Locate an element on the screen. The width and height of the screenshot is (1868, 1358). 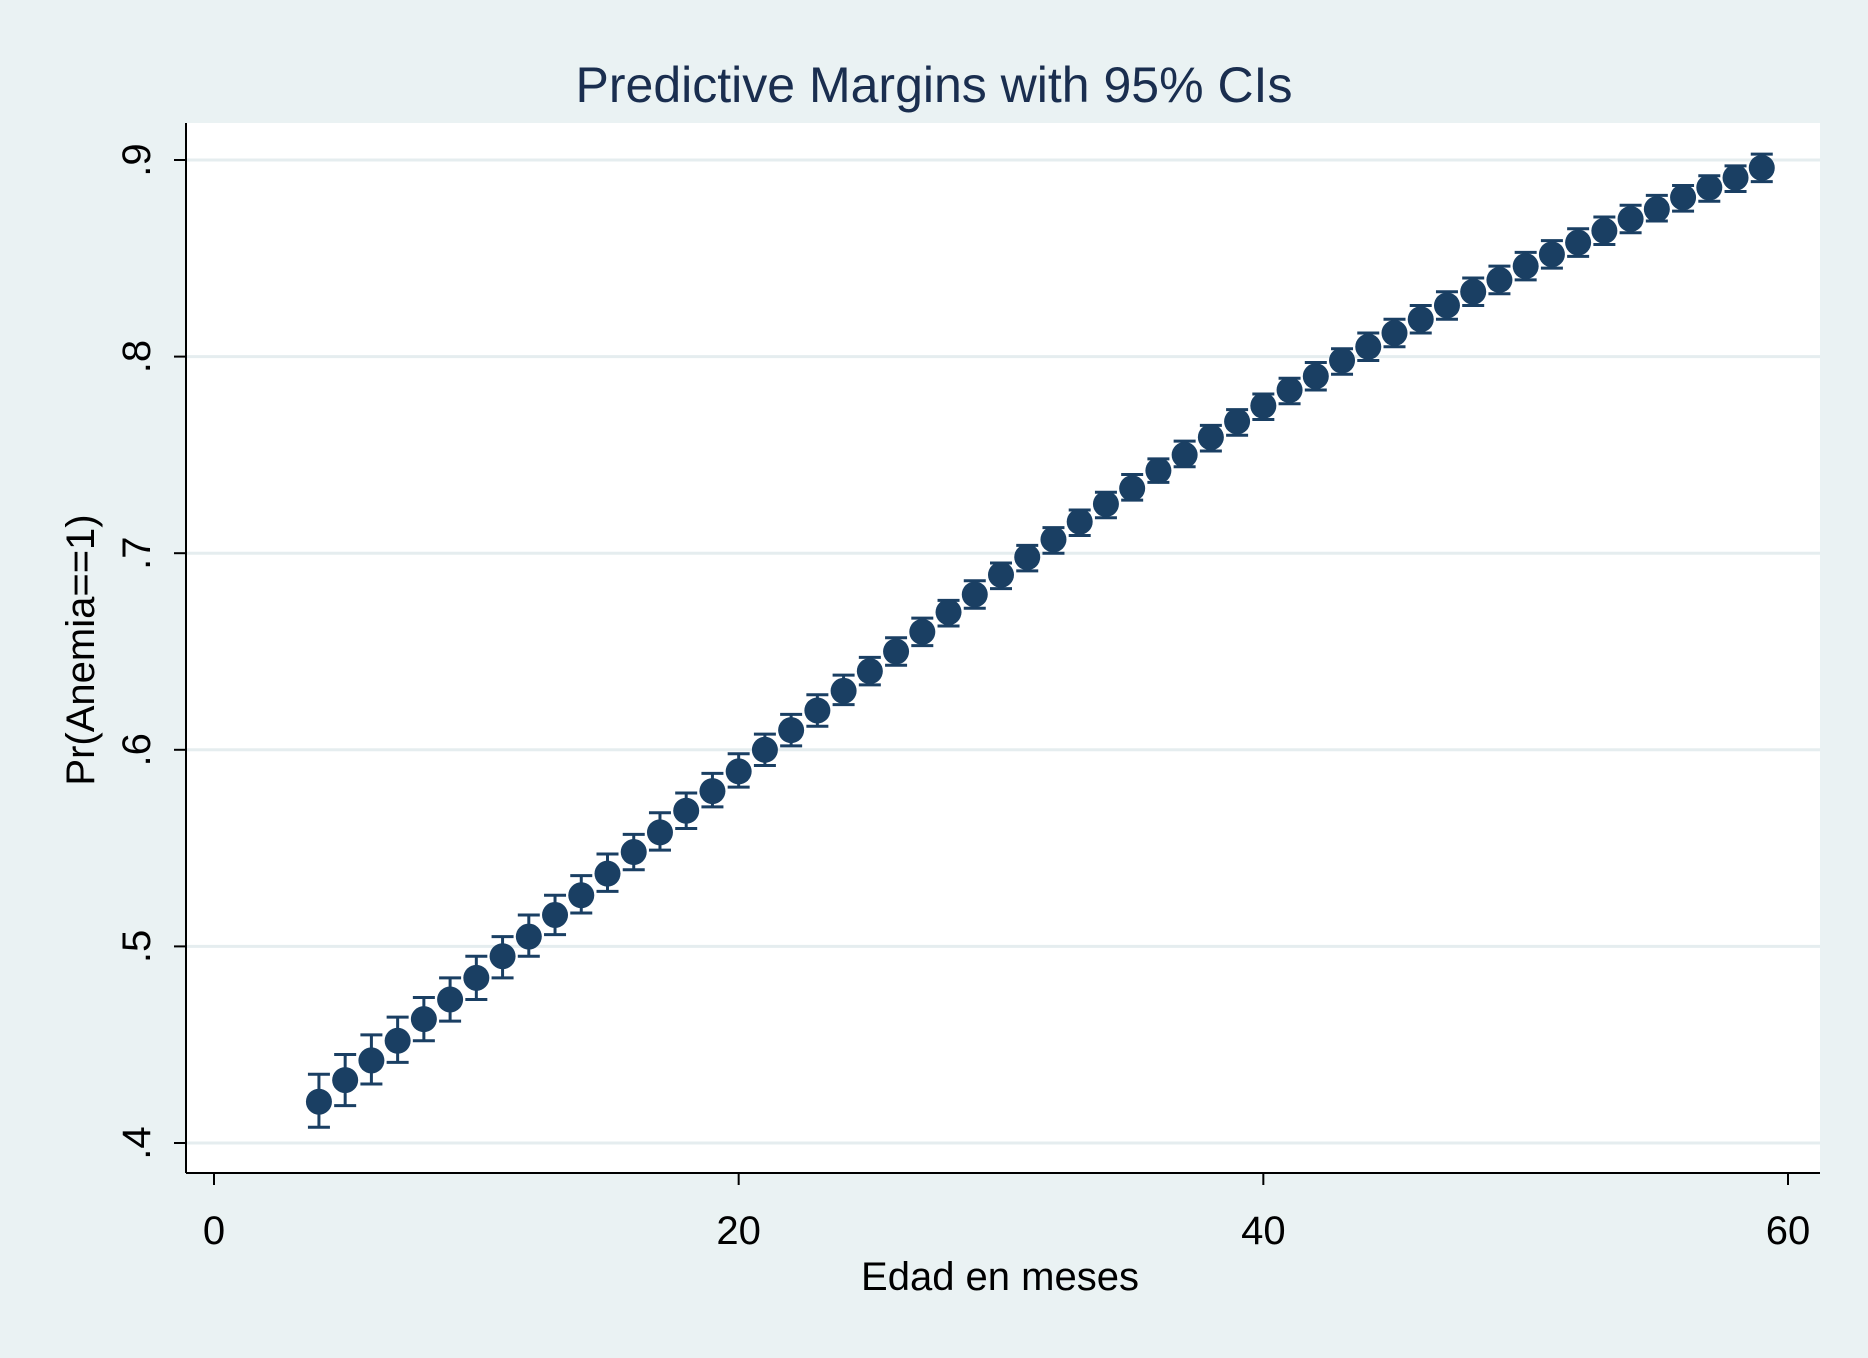
x-tick-label: 20 is located at coordinates (738, 1231).